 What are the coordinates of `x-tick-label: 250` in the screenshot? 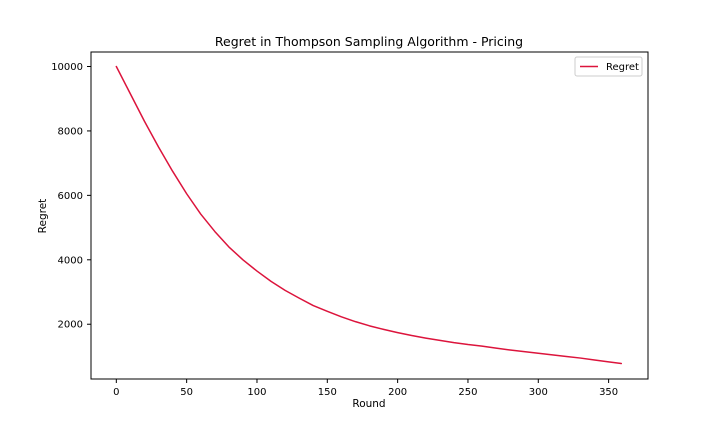 It's located at (467, 392).